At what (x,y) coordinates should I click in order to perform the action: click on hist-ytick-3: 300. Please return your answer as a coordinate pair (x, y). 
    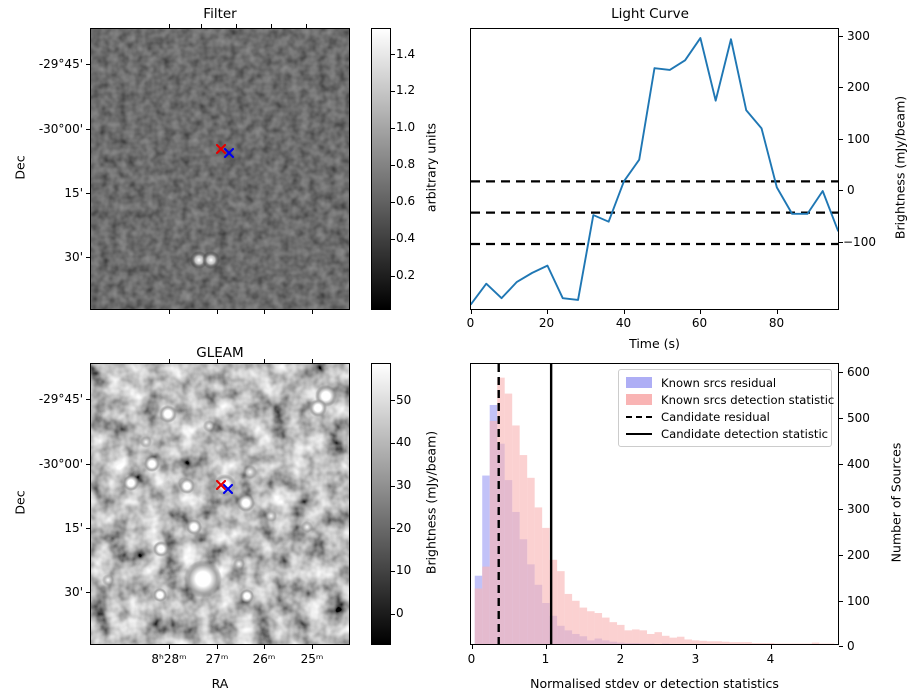
    Looking at the image, I should click on (858, 509).